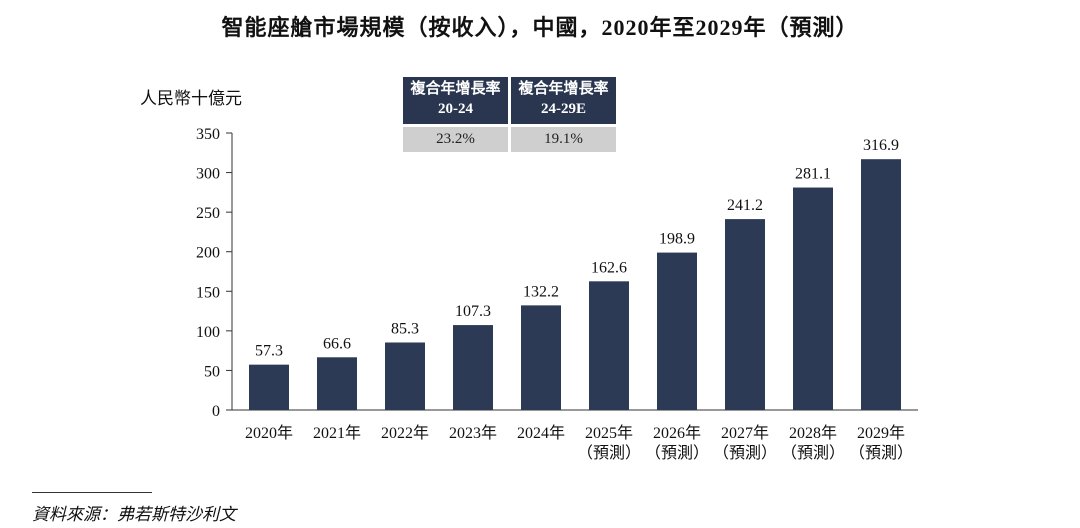  I want to click on cagr-value-2020-2024: 23.2%, so click(455, 139).